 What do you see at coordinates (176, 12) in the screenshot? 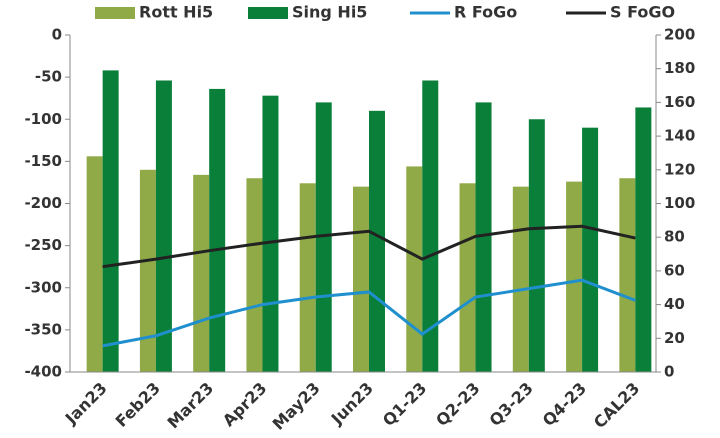
I see `legend-label: Rott Hi5` at bounding box center [176, 12].